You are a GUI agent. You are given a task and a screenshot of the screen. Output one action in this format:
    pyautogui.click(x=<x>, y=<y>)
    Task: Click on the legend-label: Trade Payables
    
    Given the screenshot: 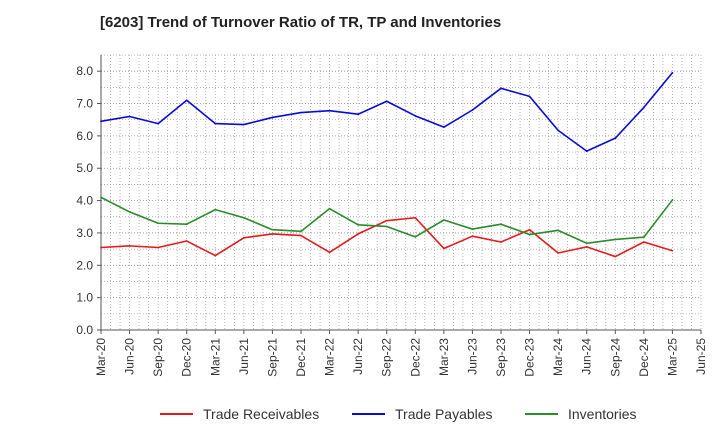 What is the action you would take?
    pyautogui.click(x=444, y=414)
    